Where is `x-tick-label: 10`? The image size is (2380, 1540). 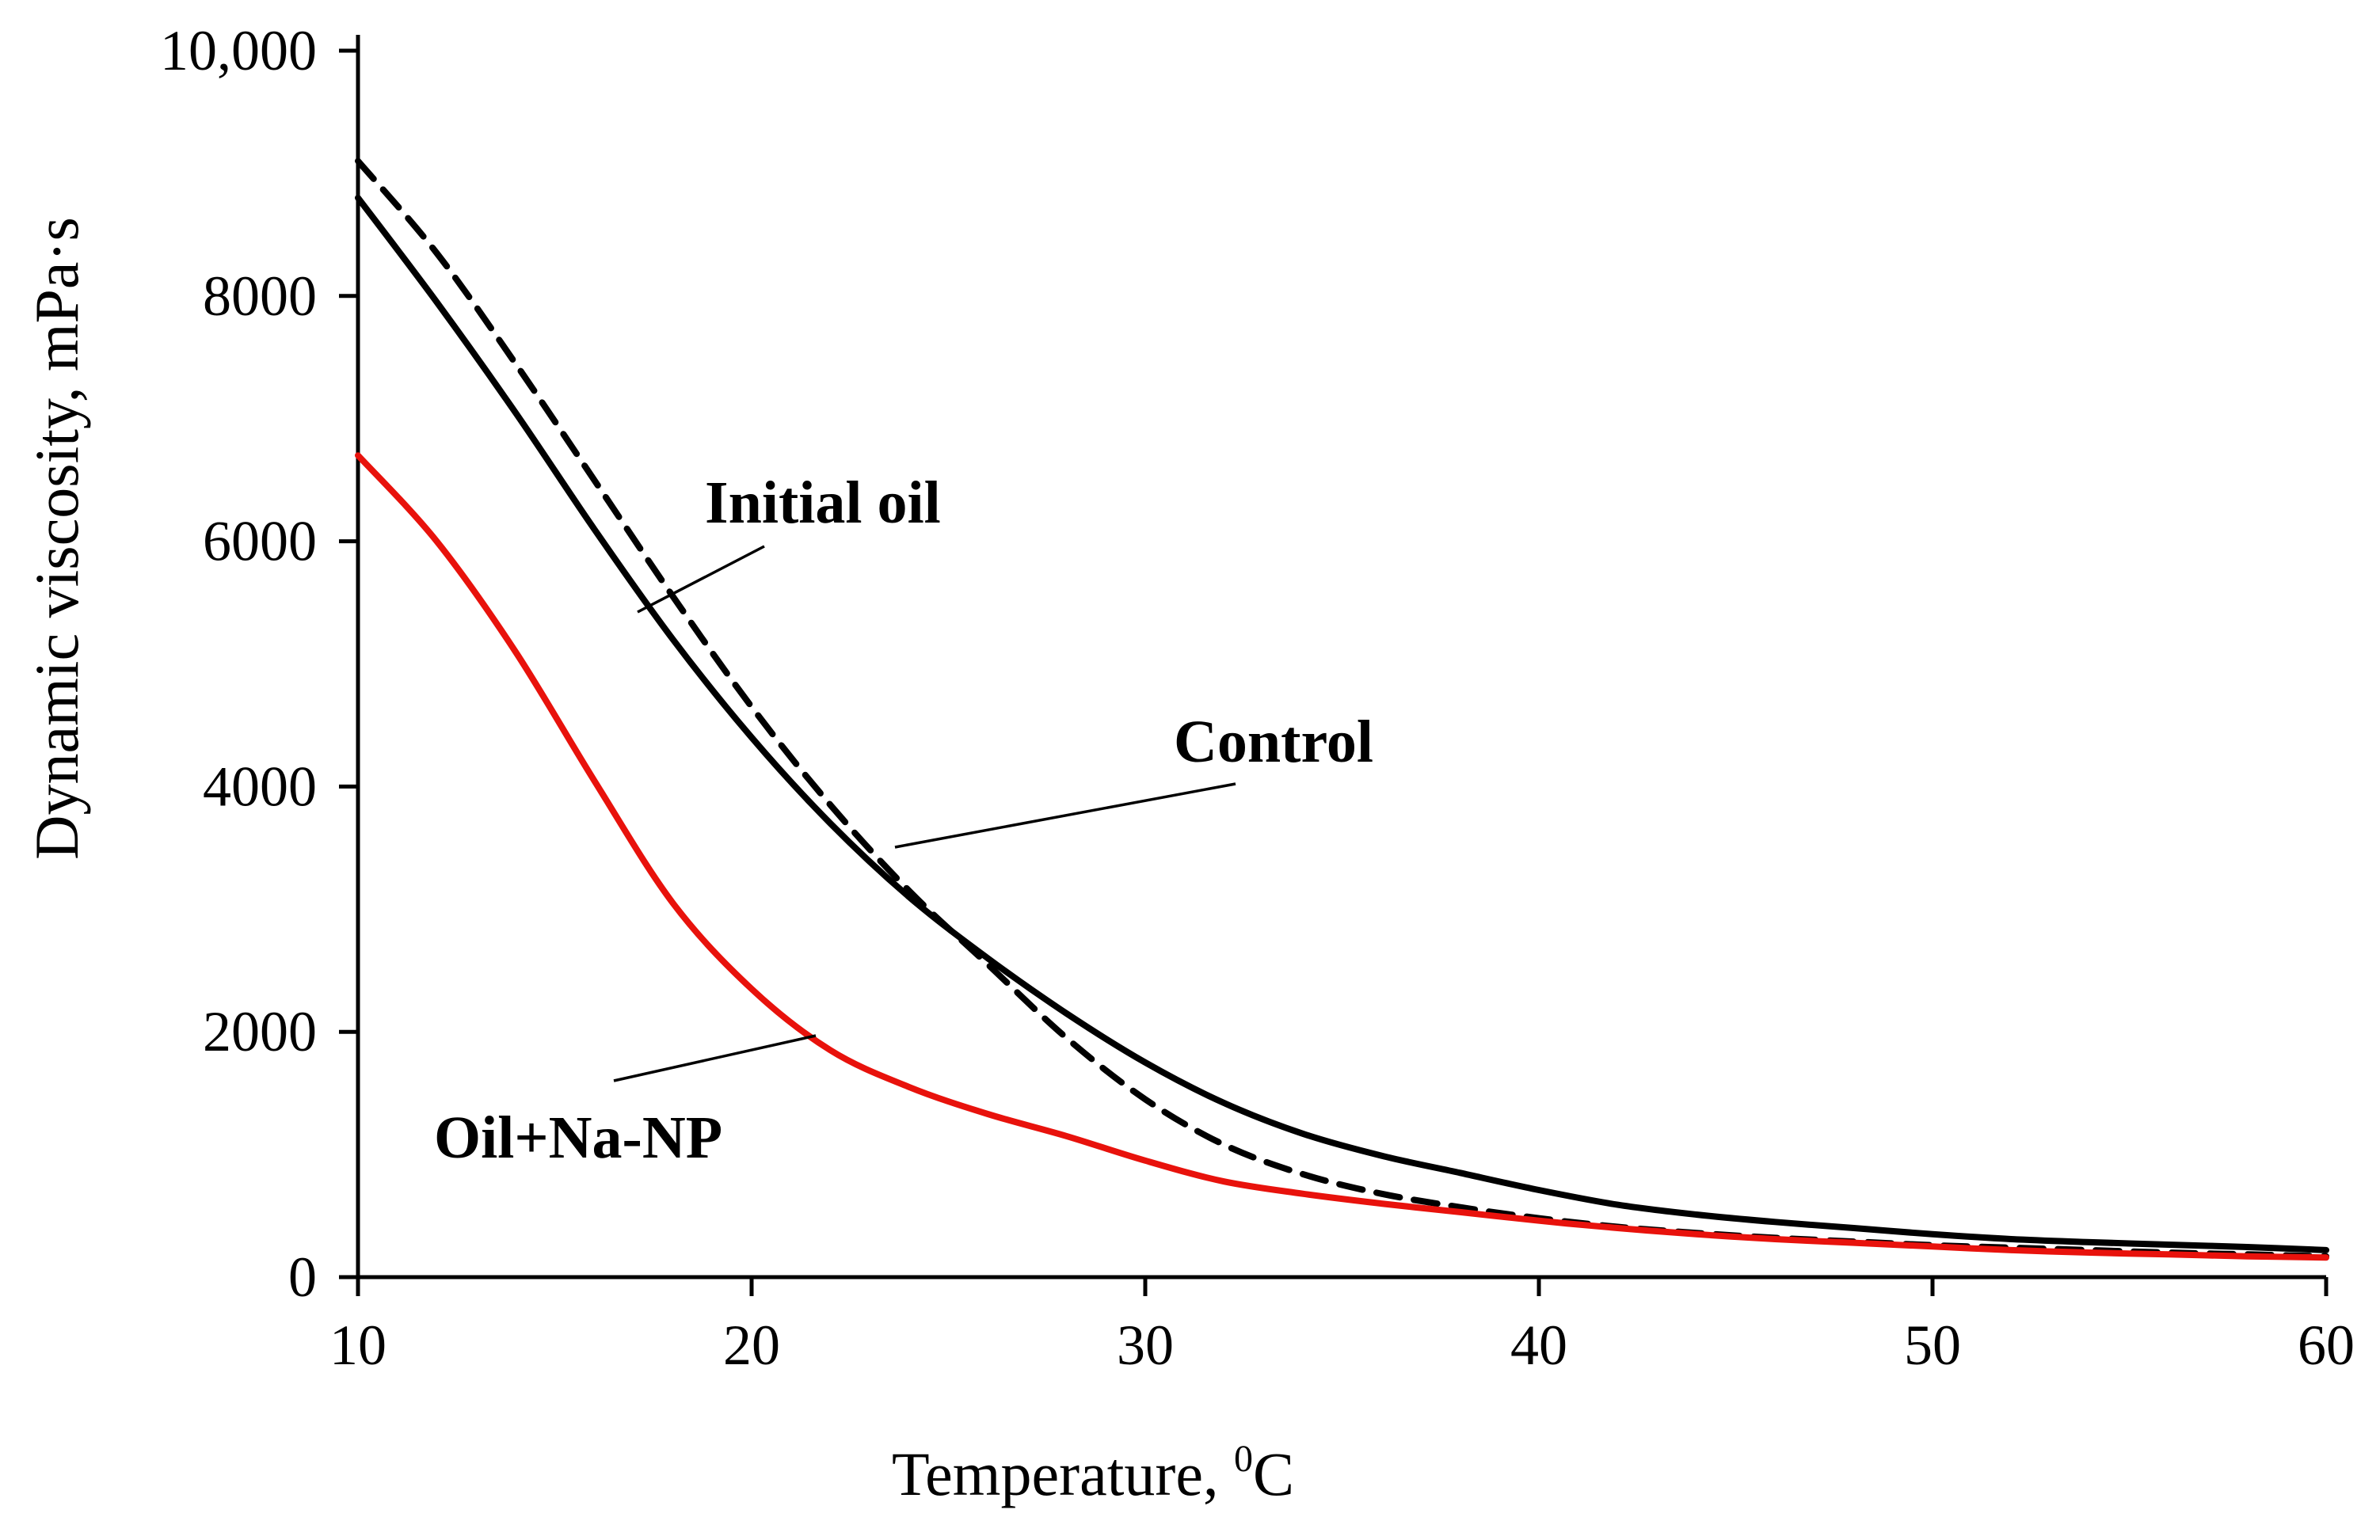
x-tick-label: 10 is located at coordinates (358, 1345).